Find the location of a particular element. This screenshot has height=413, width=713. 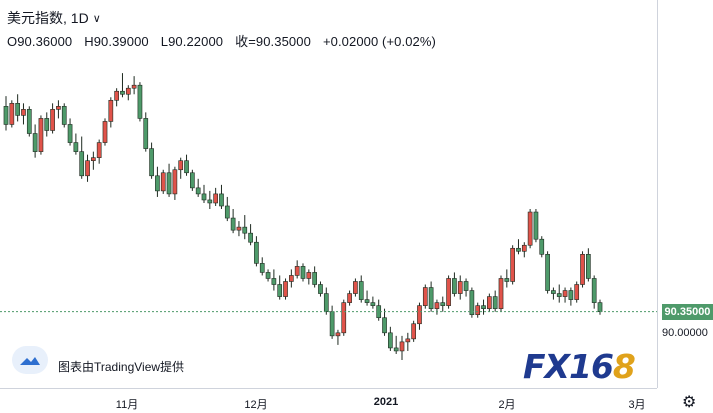

time-axis: 11月 12月 2021 2月 3月 is located at coordinates (328, 400).